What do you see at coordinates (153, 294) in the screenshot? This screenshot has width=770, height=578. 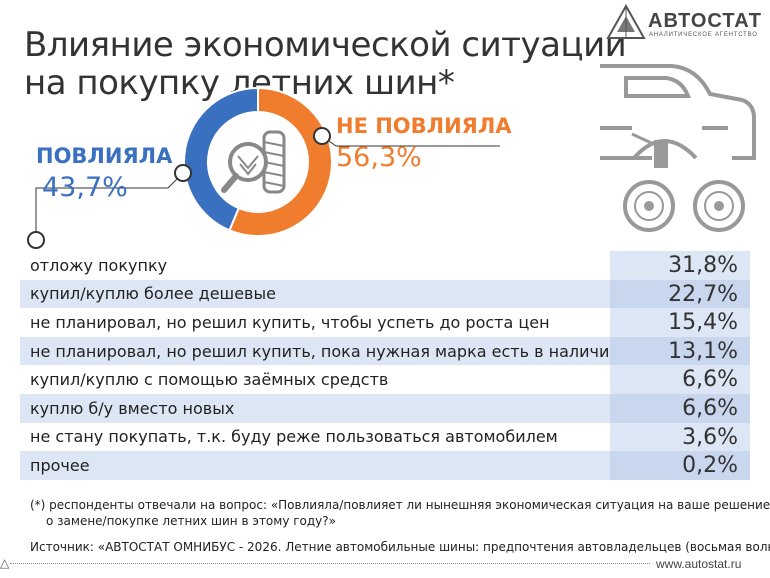 I see `row-label: купил/куплю более дешевые` at bounding box center [153, 294].